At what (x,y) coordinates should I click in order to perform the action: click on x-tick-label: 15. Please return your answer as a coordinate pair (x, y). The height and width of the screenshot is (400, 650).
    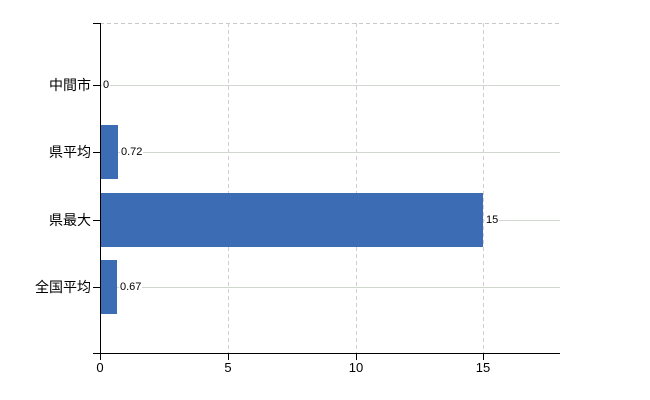
    Looking at the image, I should click on (483, 367).